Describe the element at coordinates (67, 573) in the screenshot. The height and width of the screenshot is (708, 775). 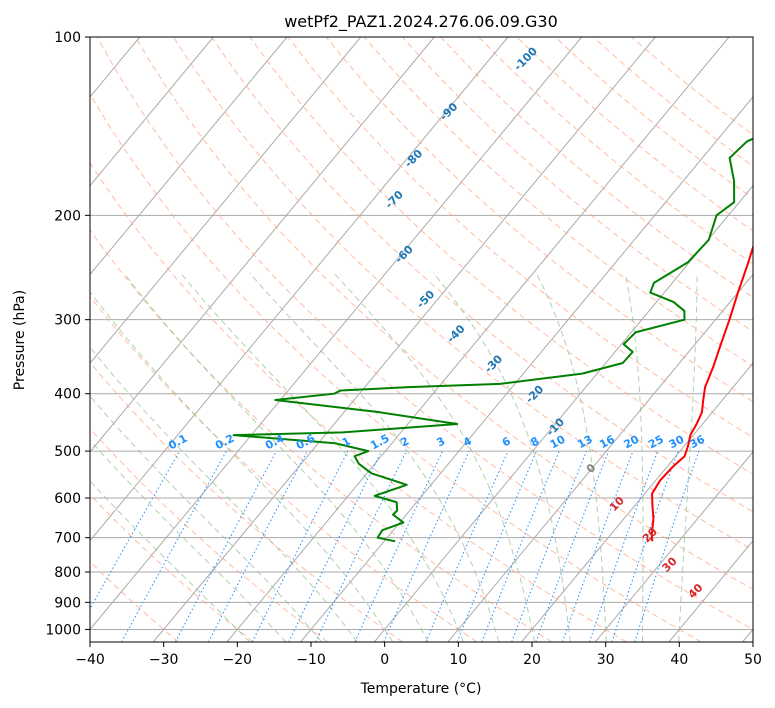
I see `y-tick-label: 800` at that location.